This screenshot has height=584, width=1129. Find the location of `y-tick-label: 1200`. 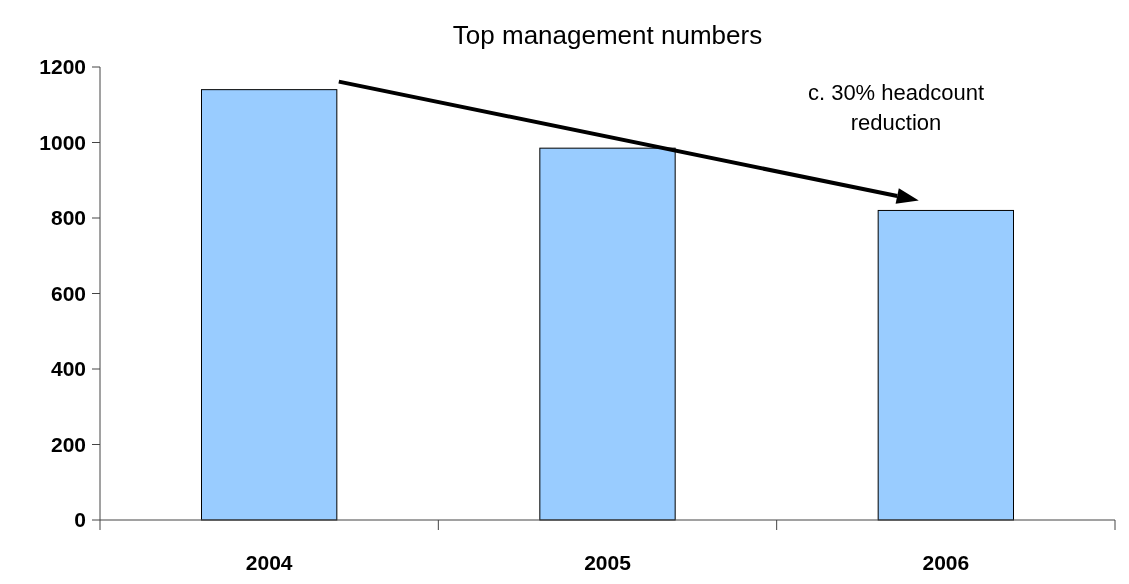

y-tick-label: 1200 is located at coordinates (62, 67).